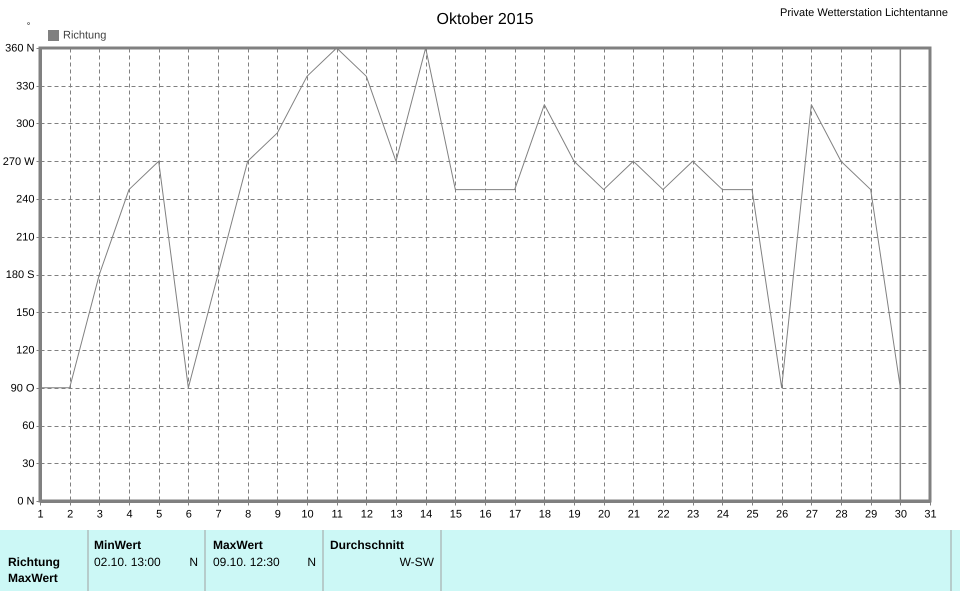 The height and width of the screenshot is (591, 960). Describe the element at coordinates (25, 200) in the screenshot. I see `y-tick-label: 240` at that location.